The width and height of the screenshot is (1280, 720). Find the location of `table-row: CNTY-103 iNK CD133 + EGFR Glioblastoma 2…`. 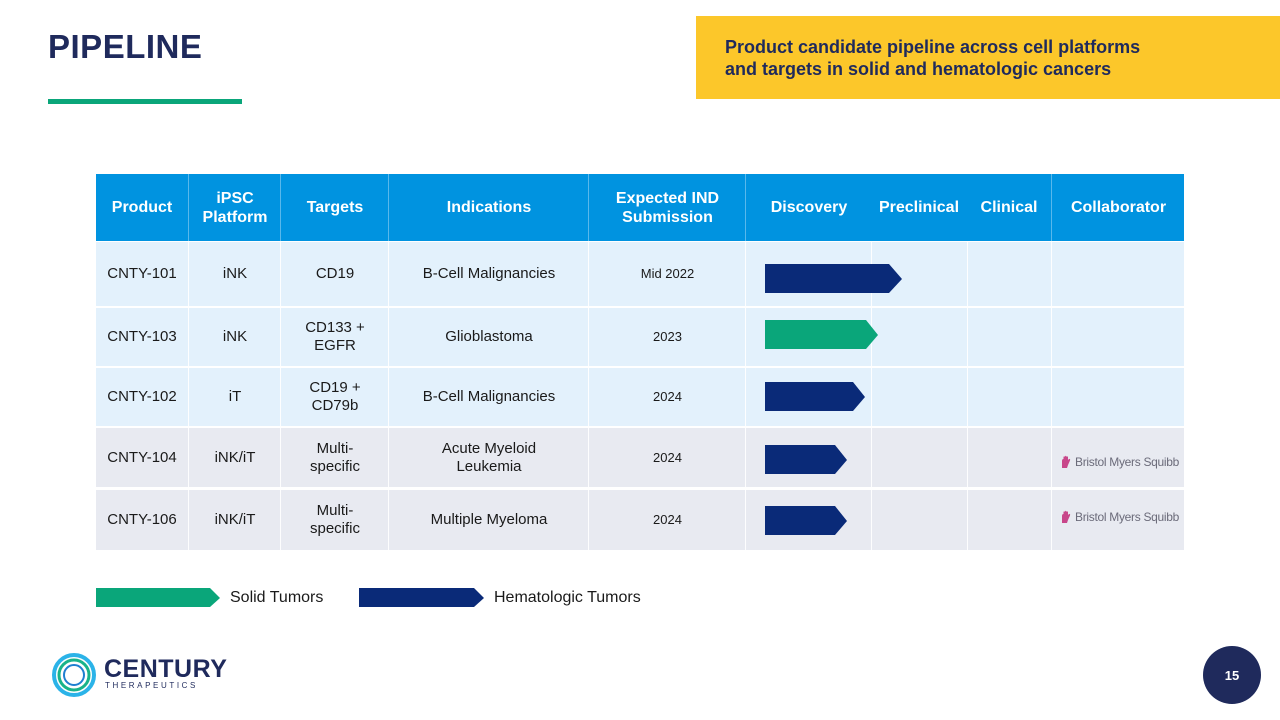

table-row: CNTY-103 iNK CD133 + EGFR Glioblastoma 2… is located at coordinates (640, 337).